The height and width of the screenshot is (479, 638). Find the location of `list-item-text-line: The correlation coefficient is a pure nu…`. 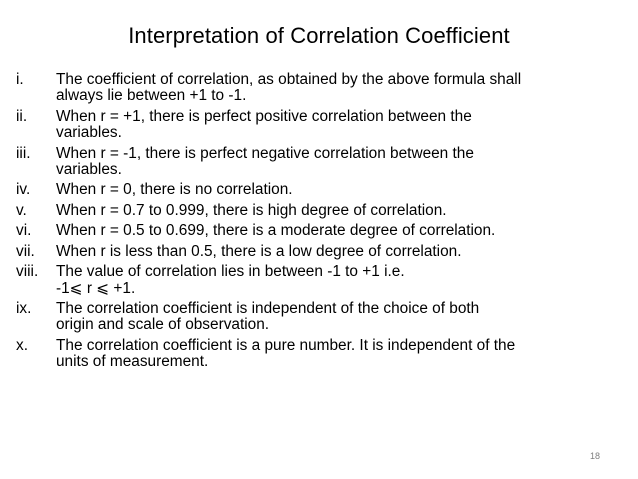

list-item-text-line: The correlation coefficient is a pure nu… is located at coordinates (286, 345).